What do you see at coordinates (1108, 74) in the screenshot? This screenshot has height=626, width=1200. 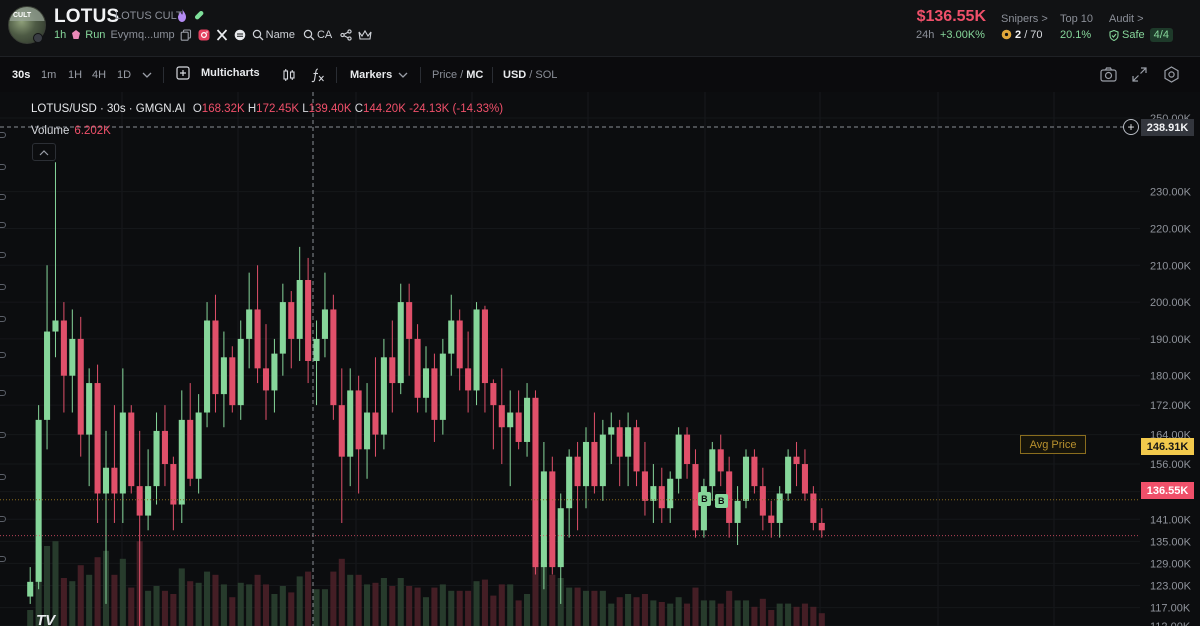 I see `camera-icon` at bounding box center [1108, 74].